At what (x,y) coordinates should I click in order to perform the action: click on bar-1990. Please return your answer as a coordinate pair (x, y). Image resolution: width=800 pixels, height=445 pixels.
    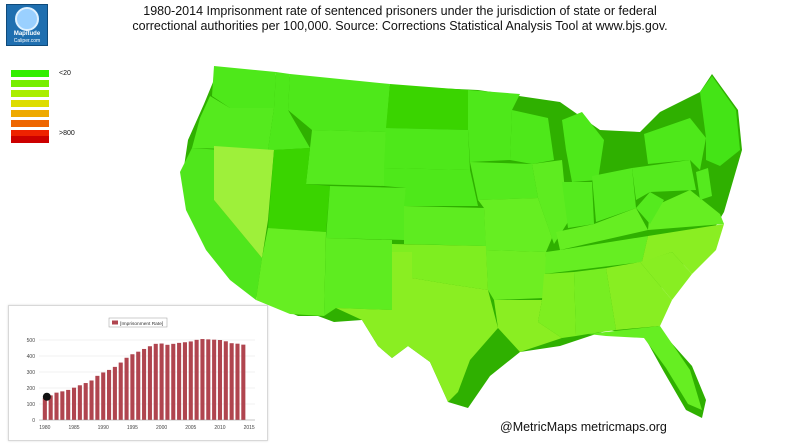
    Looking at the image, I should click on (103, 396).